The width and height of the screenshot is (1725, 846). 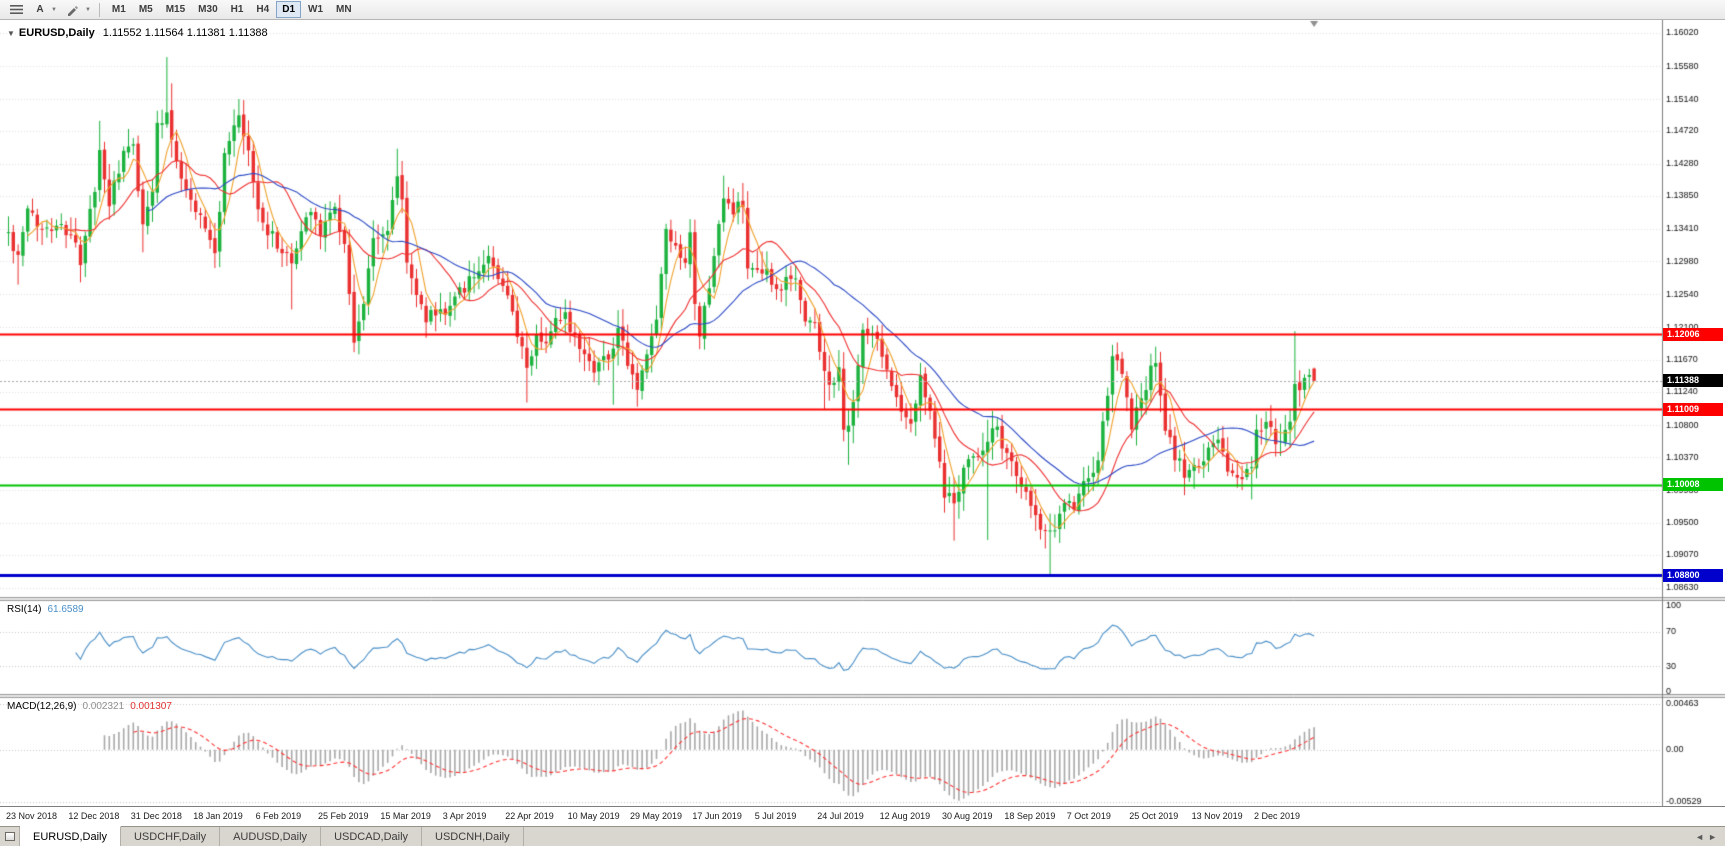 What do you see at coordinates (56, 33) in the screenshot?
I see `chart-symbol-label: EURUSD,Daily` at bounding box center [56, 33].